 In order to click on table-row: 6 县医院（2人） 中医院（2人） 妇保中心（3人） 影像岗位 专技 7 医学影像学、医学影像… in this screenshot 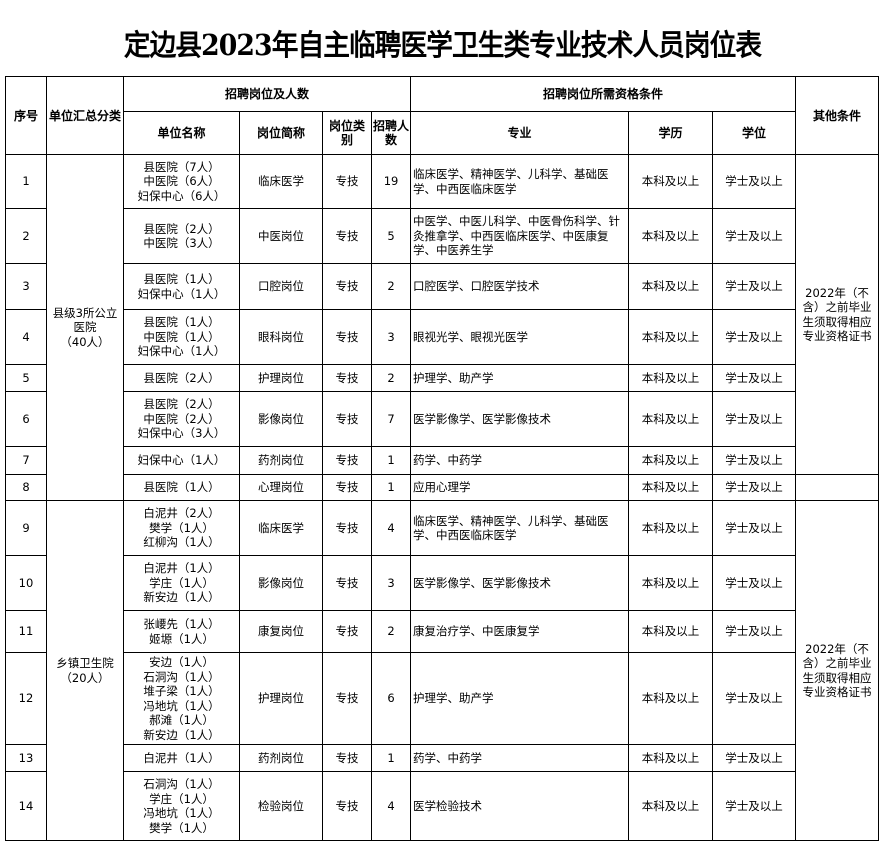, I will do `click(442, 419)`.